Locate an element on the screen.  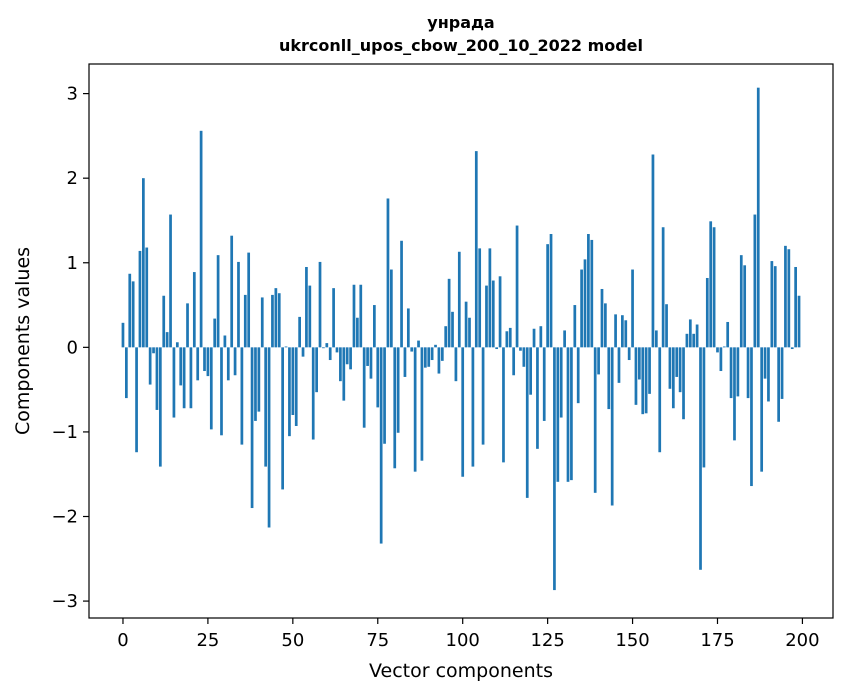
y-axis-ticks: −3 −2 −1 0 1 2 3 is located at coordinates (70, 348).